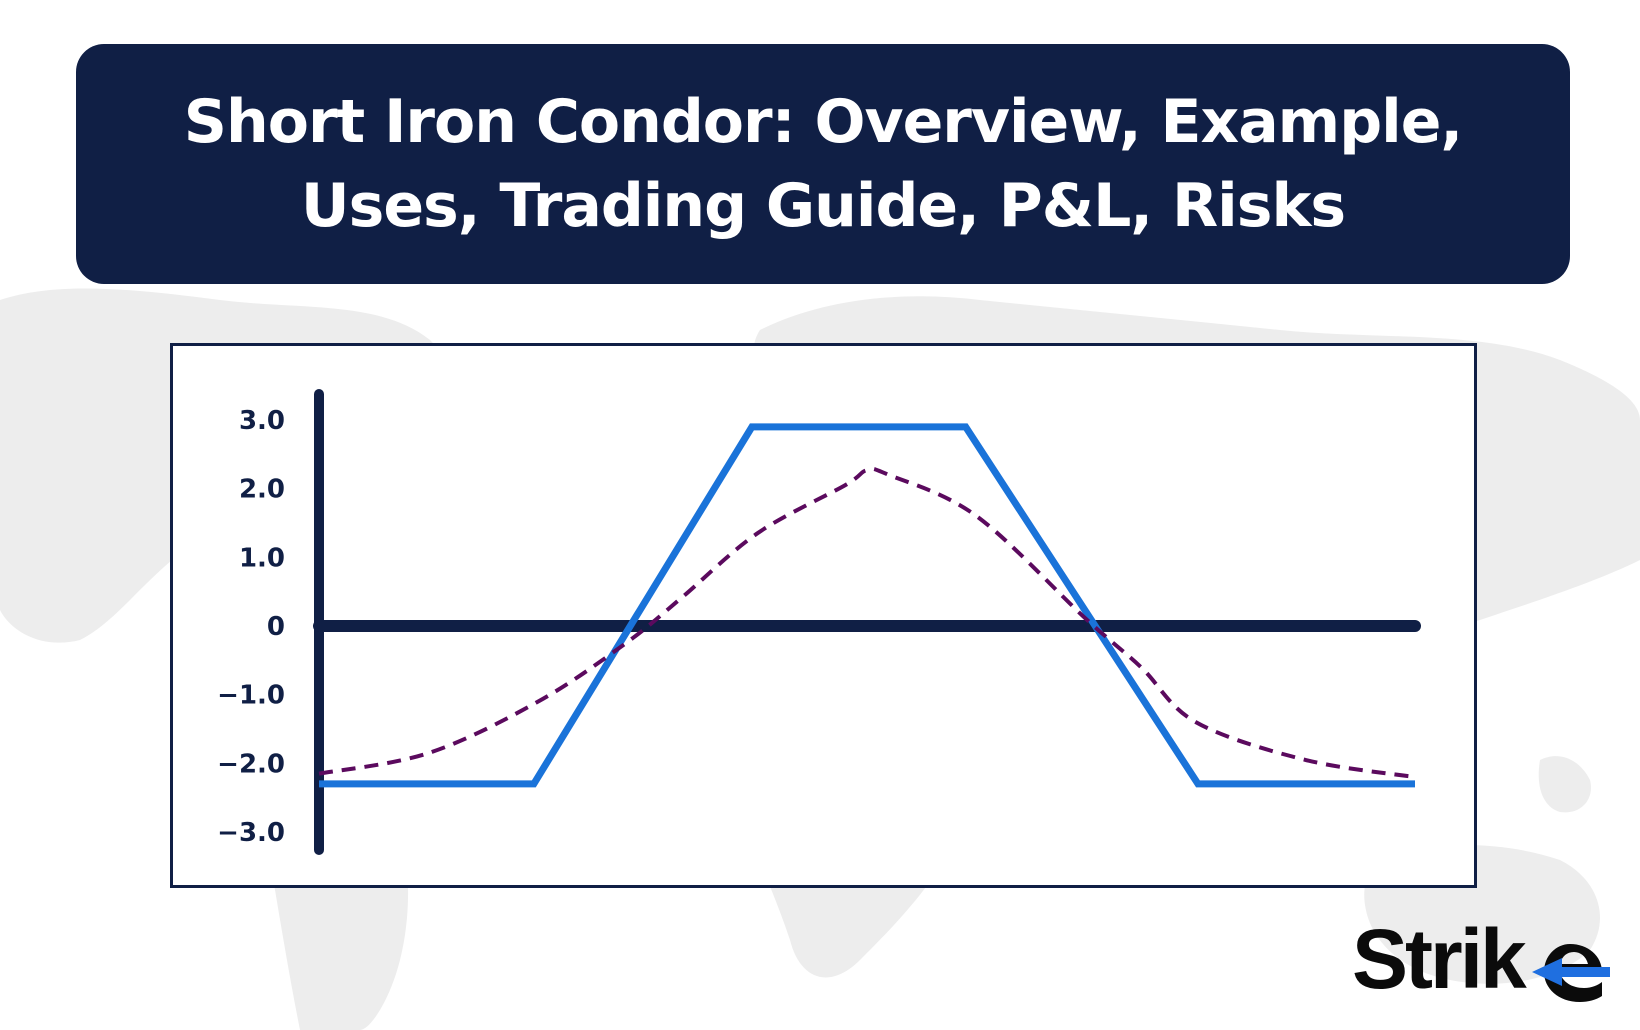 This screenshot has width=1640, height=1030. I want to click on y-axis-tick-labels: 3.0 2.0 1.0 0 −1.0 −2.0 −3.0, so click(251, 627).